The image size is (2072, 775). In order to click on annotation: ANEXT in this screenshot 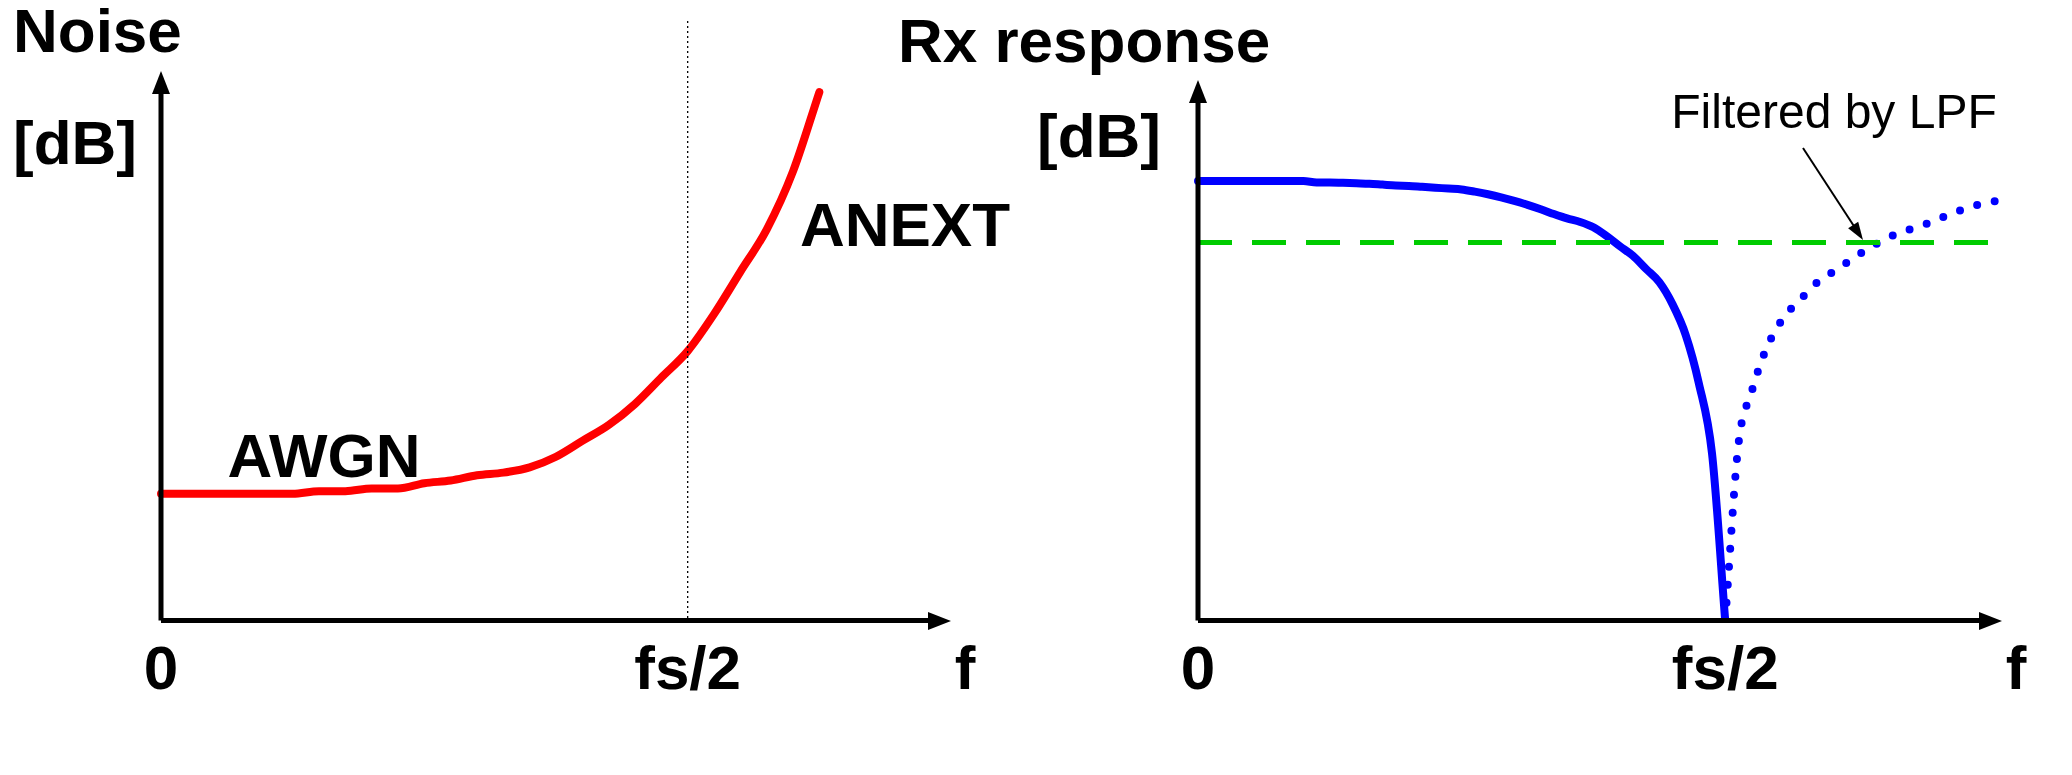, I will do `click(905, 224)`.